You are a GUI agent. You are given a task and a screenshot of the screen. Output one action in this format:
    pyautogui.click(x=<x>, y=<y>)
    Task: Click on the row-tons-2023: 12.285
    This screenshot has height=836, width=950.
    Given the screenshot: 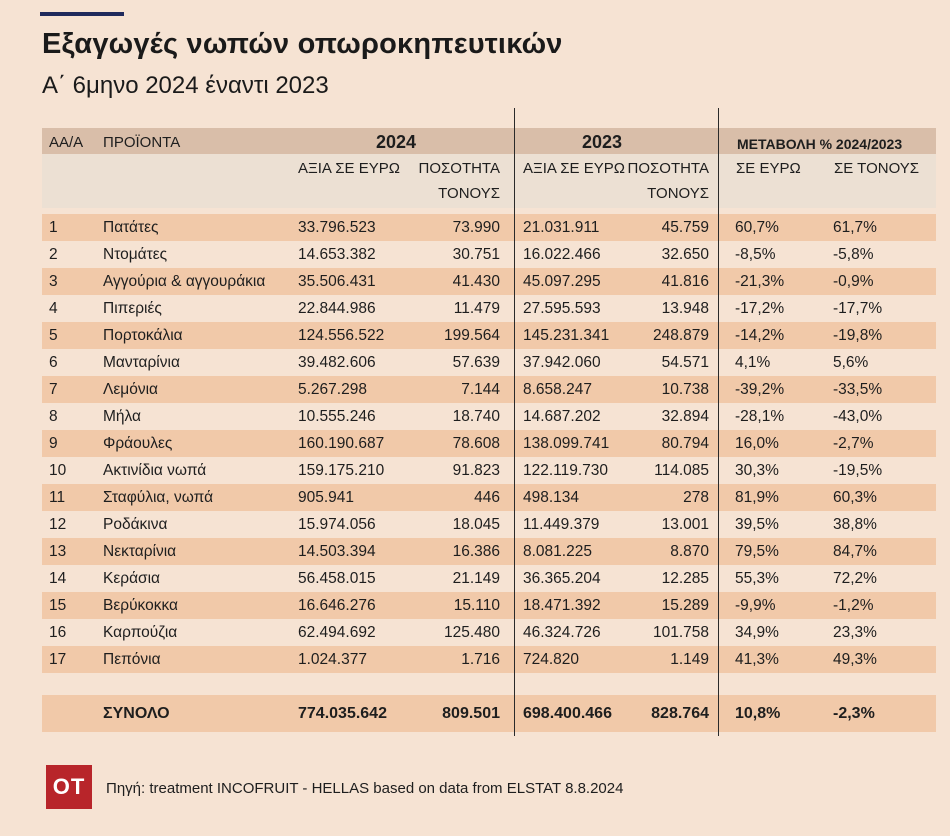 What is the action you would take?
    pyautogui.click(x=685, y=578)
    